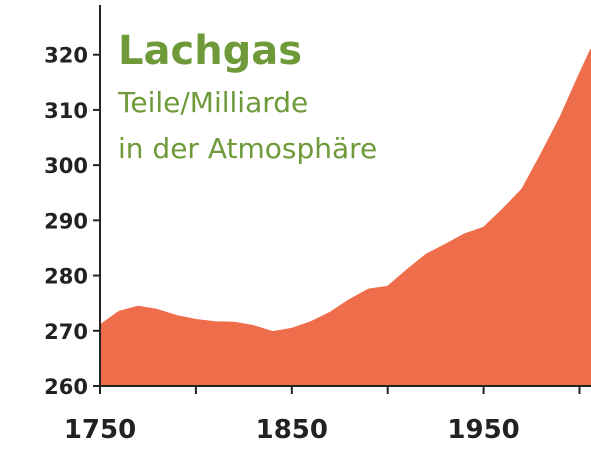 Image resolution: width=591 pixels, height=455 pixels. Describe the element at coordinates (292, 430) in the screenshot. I see `x-tick-label: 1850` at that location.